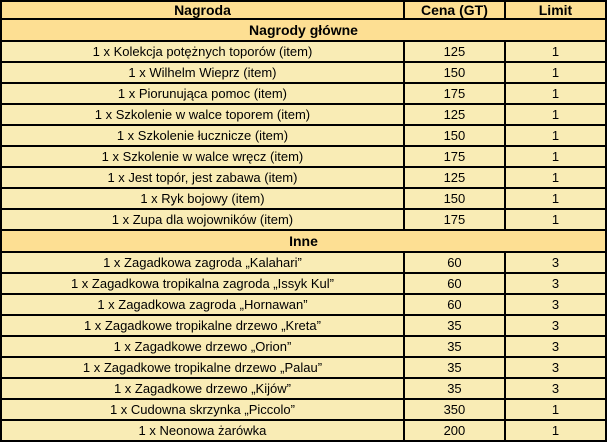 This screenshot has width=607, height=442. Describe the element at coordinates (202, 198) in the screenshot. I see `prize-cell: 1 x Ryk bojowy (item)` at that location.